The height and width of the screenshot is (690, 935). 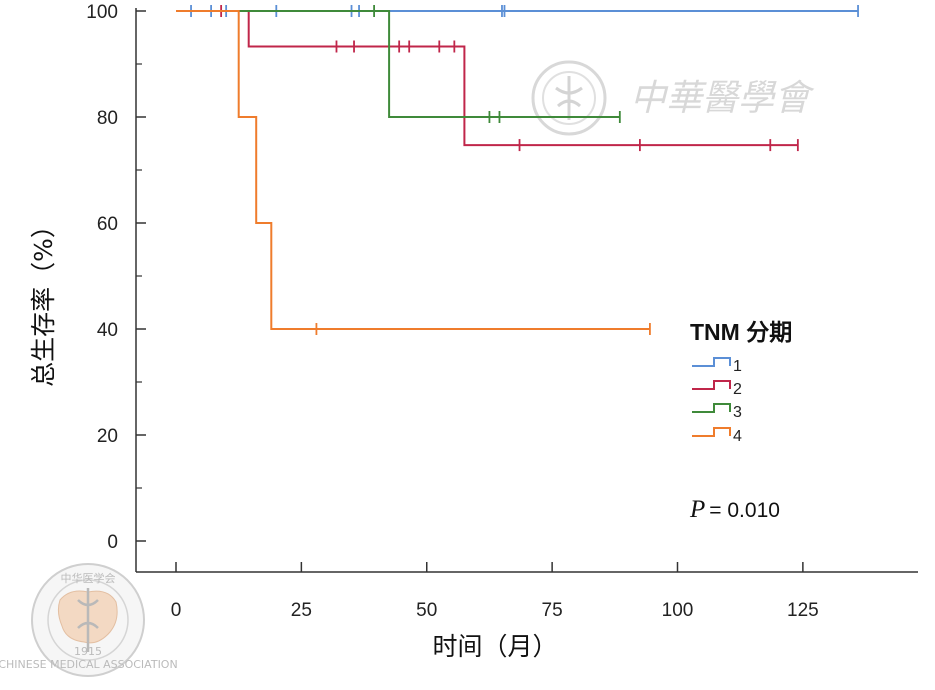 What do you see at coordinates (176, 610) in the screenshot?
I see `x-tick-label: 0` at bounding box center [176, 610].